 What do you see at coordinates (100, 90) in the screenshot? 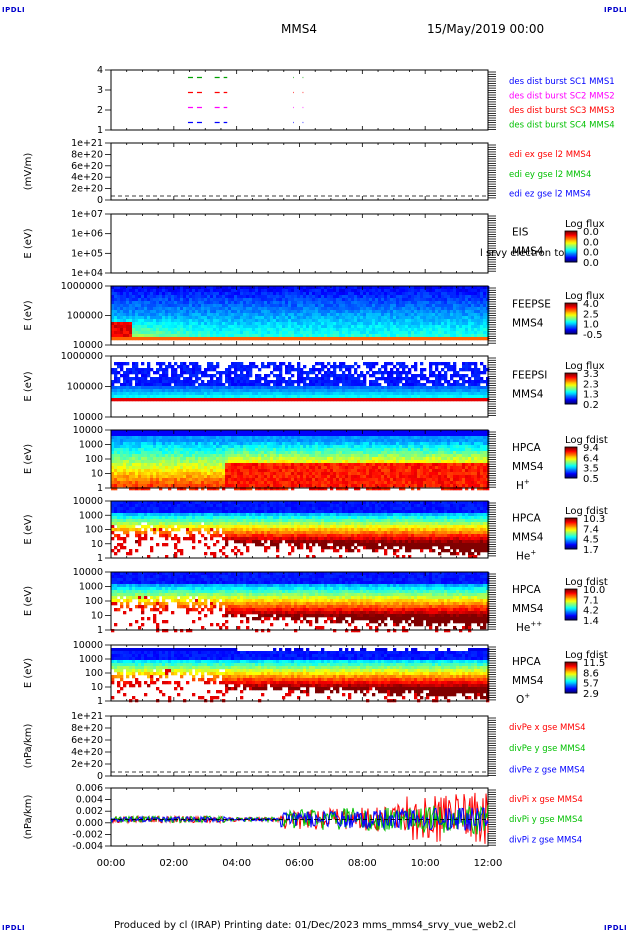
I see `panel-0-y-tick-label: 3` at bounding box center [100, 90].